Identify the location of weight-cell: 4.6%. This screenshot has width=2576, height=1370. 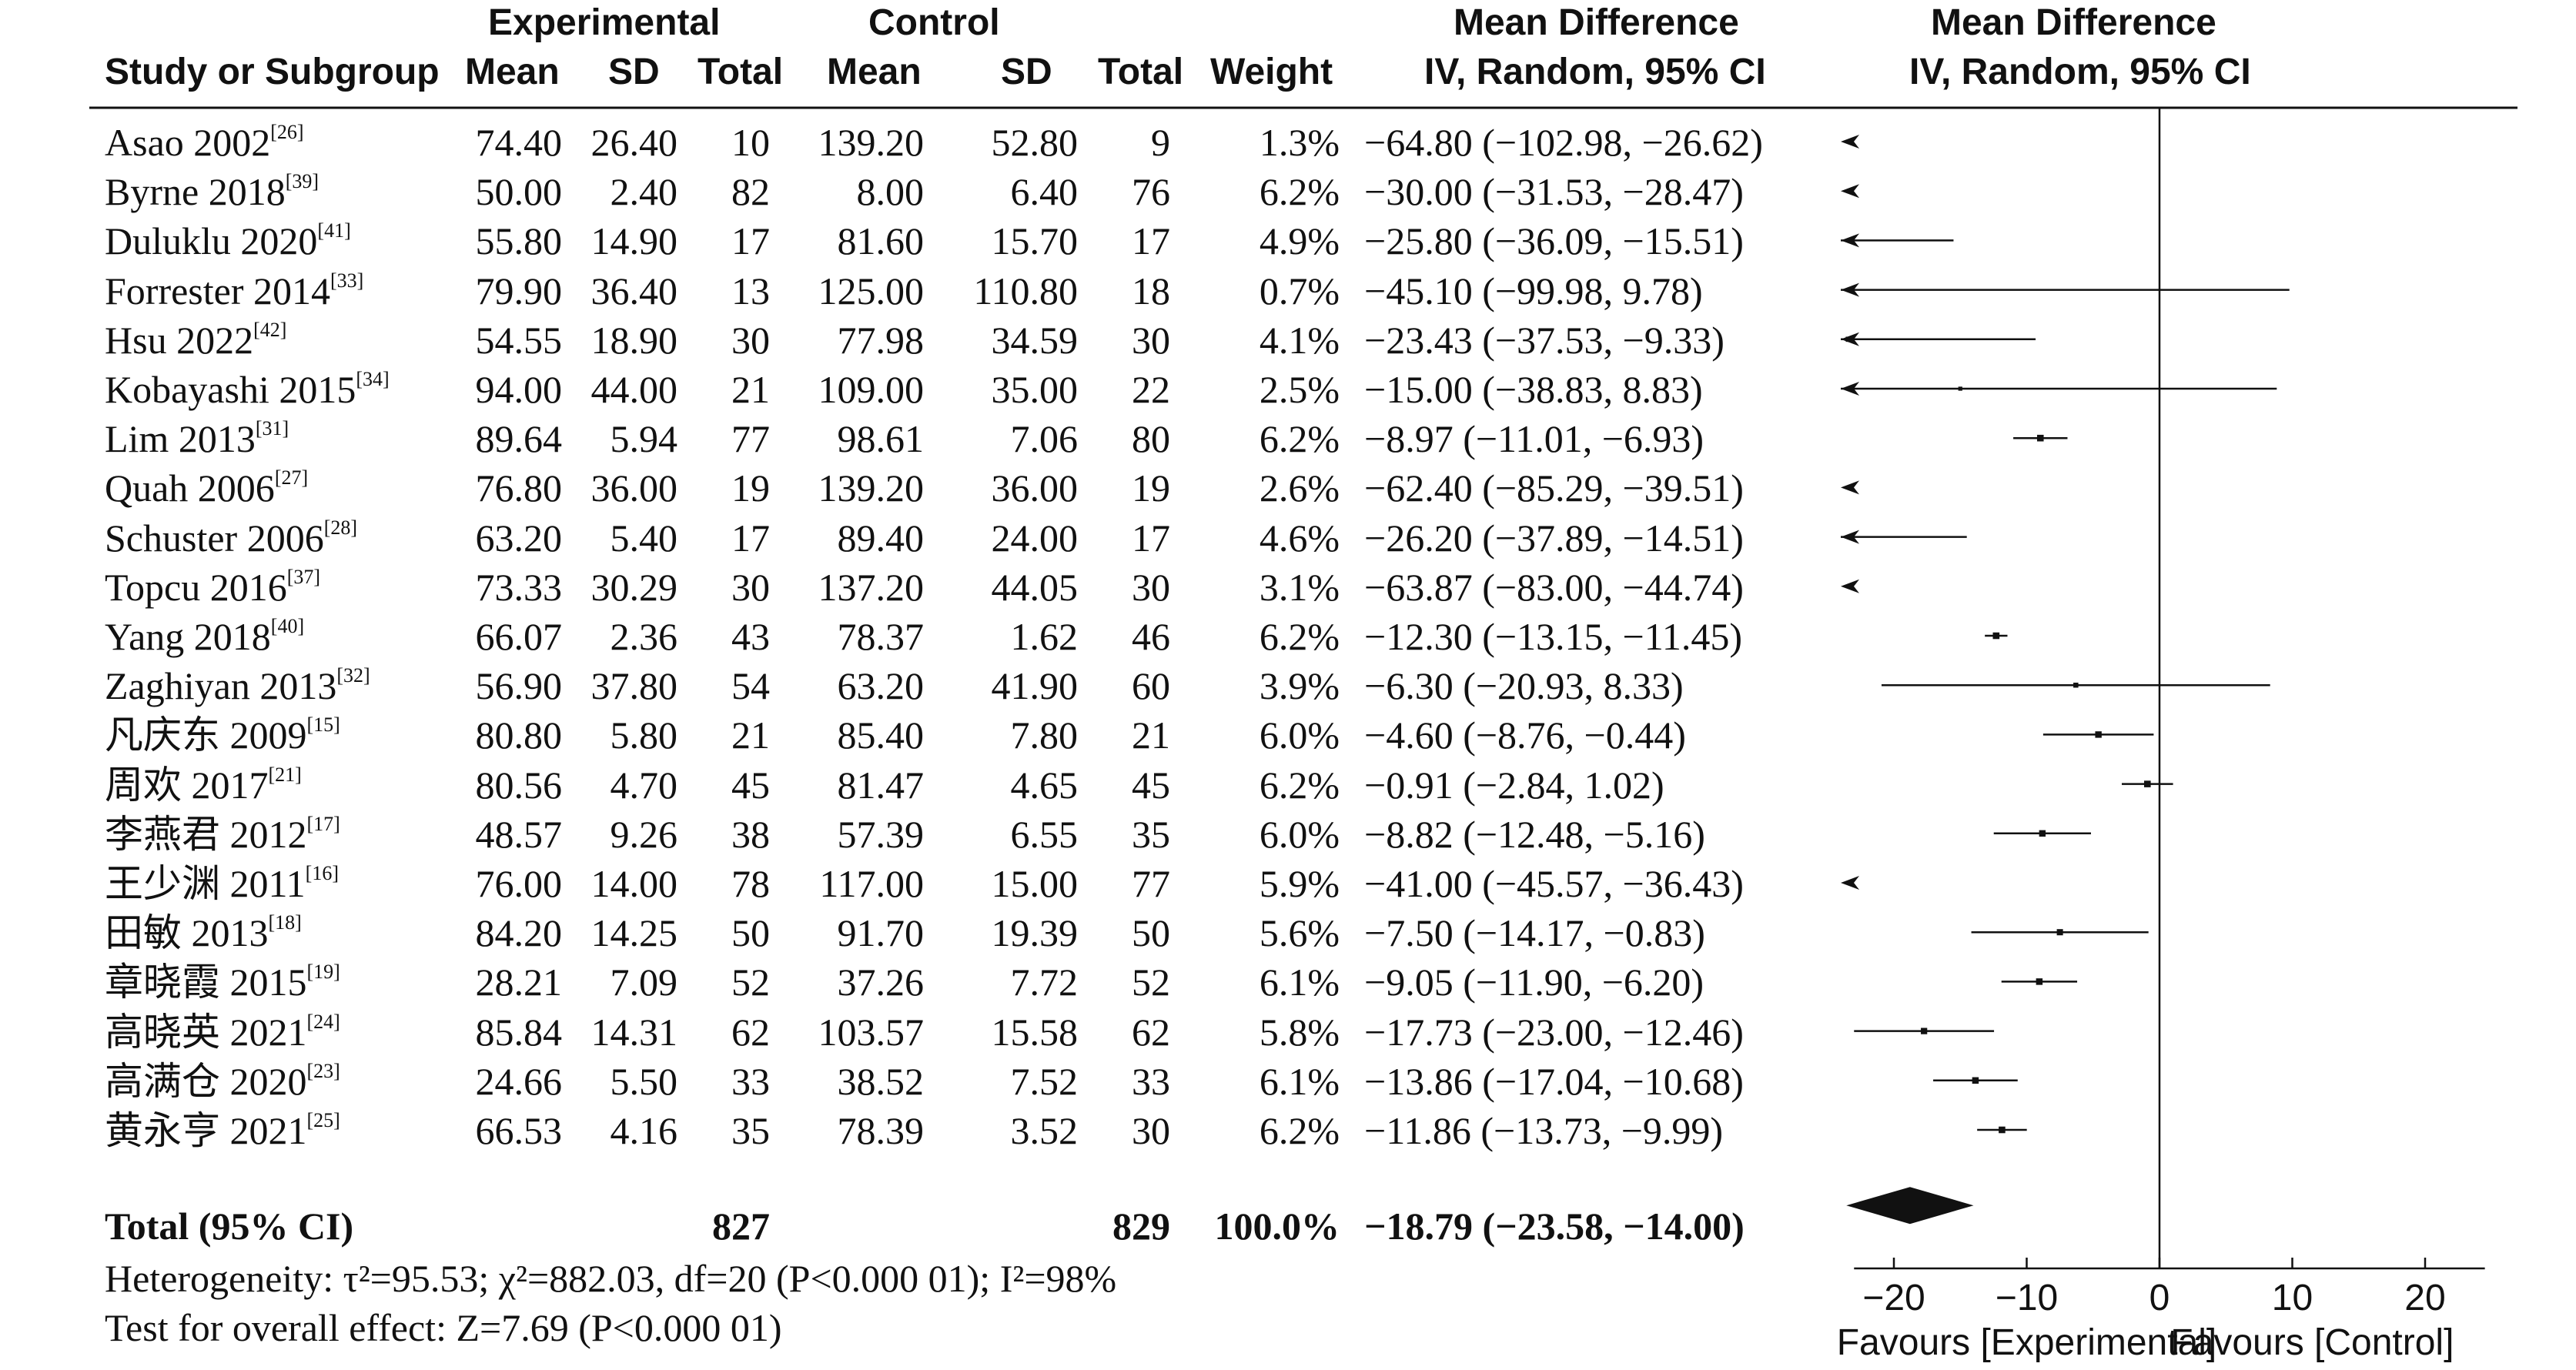
(1300, 538).